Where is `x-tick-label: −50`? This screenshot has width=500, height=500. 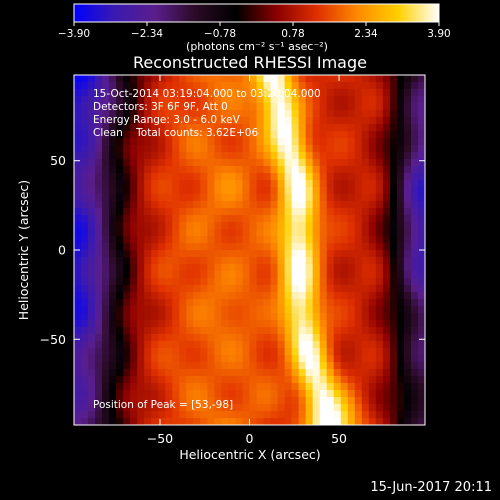
x-tick-label: −50 is located at coordinates (160, 438).